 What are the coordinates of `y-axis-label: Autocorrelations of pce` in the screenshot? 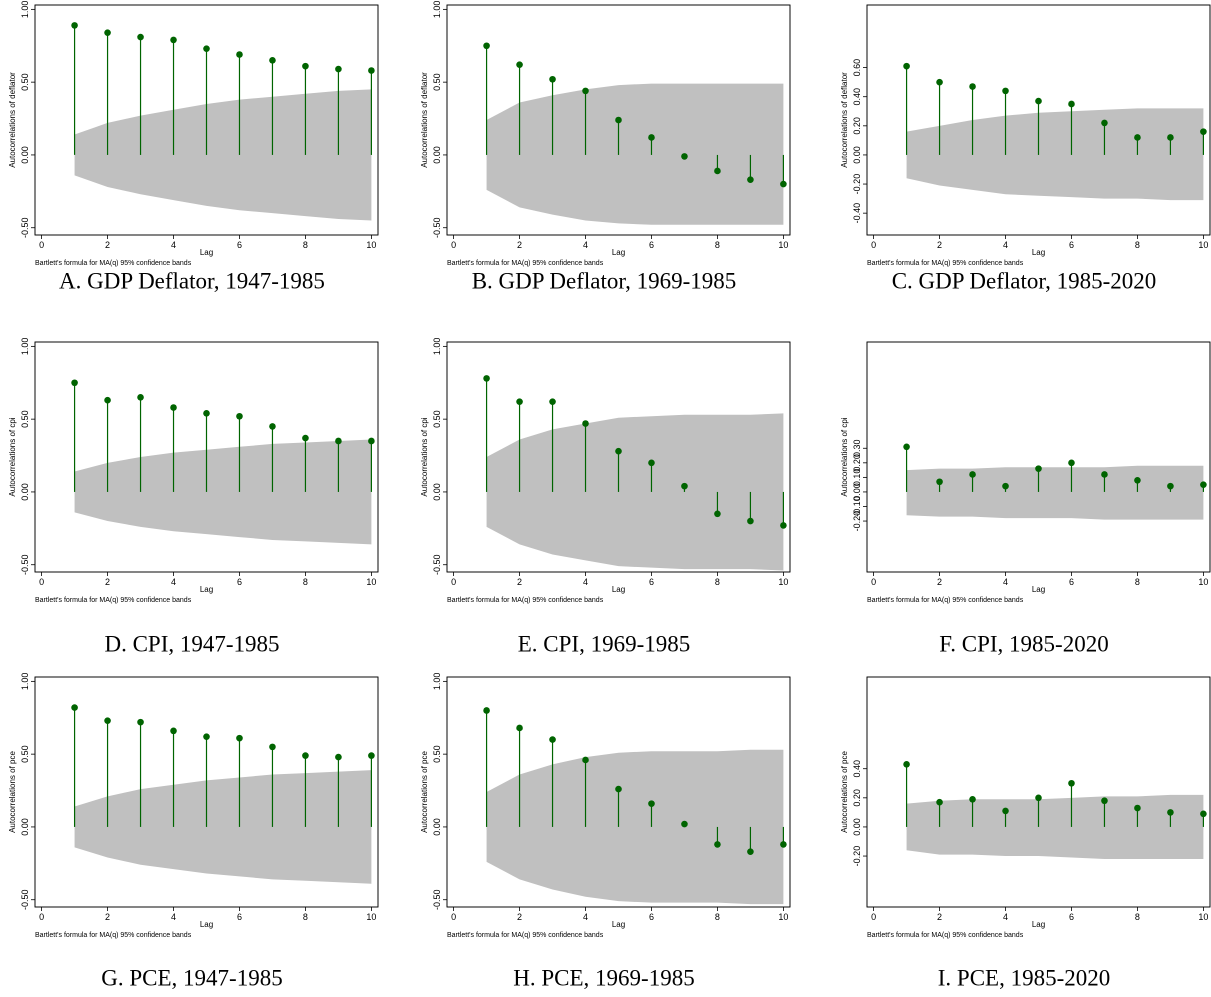 It's located at (424, 792).